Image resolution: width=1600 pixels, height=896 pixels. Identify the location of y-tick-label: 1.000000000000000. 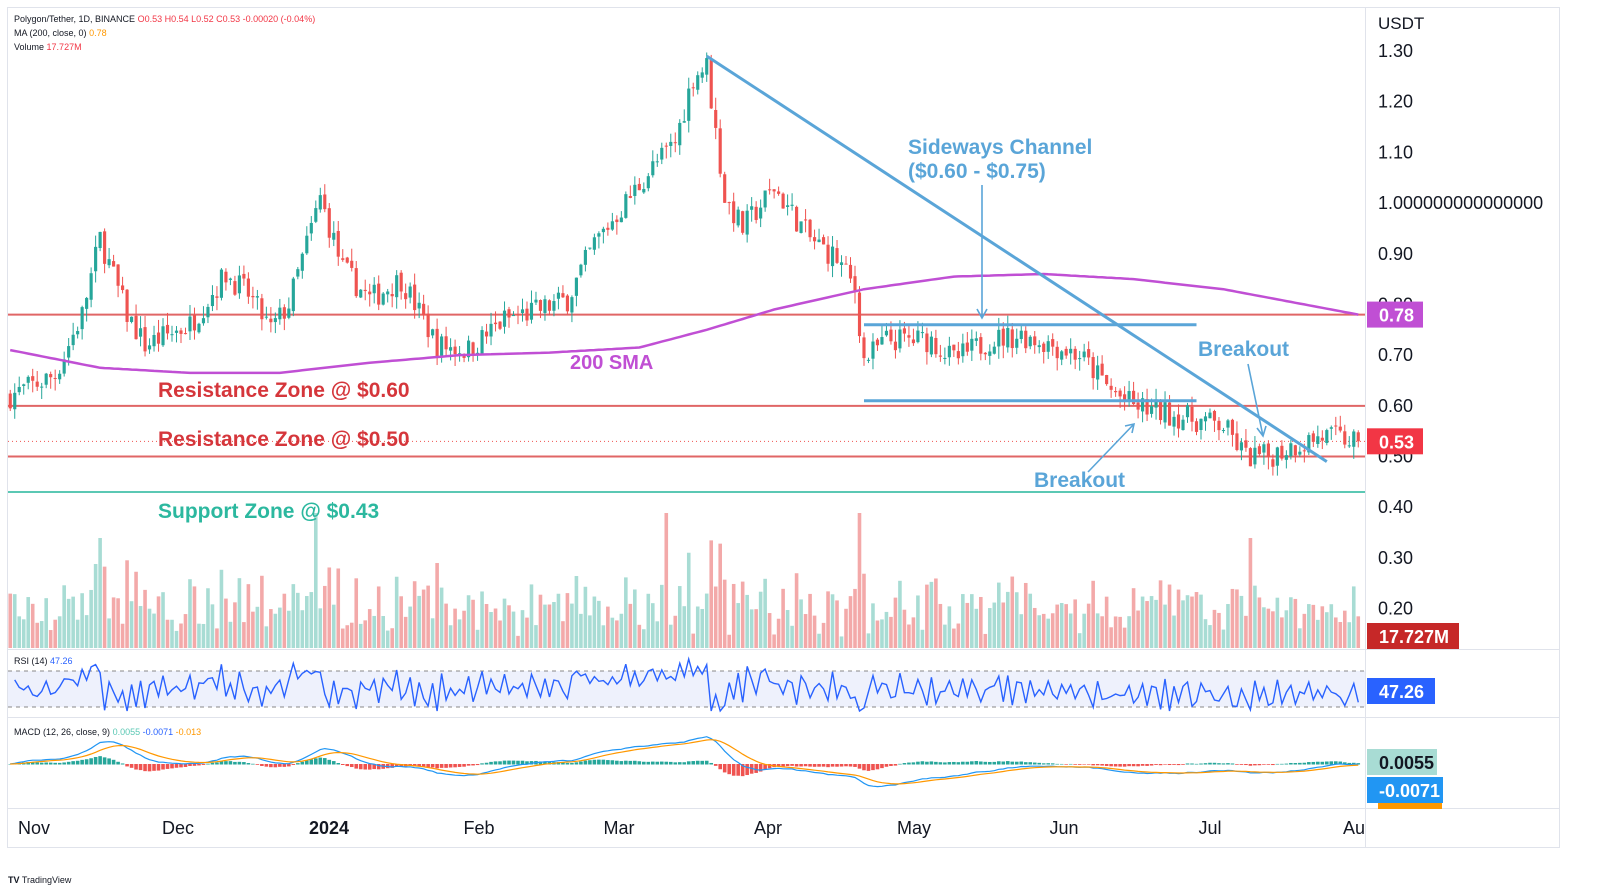
(1460, 203).